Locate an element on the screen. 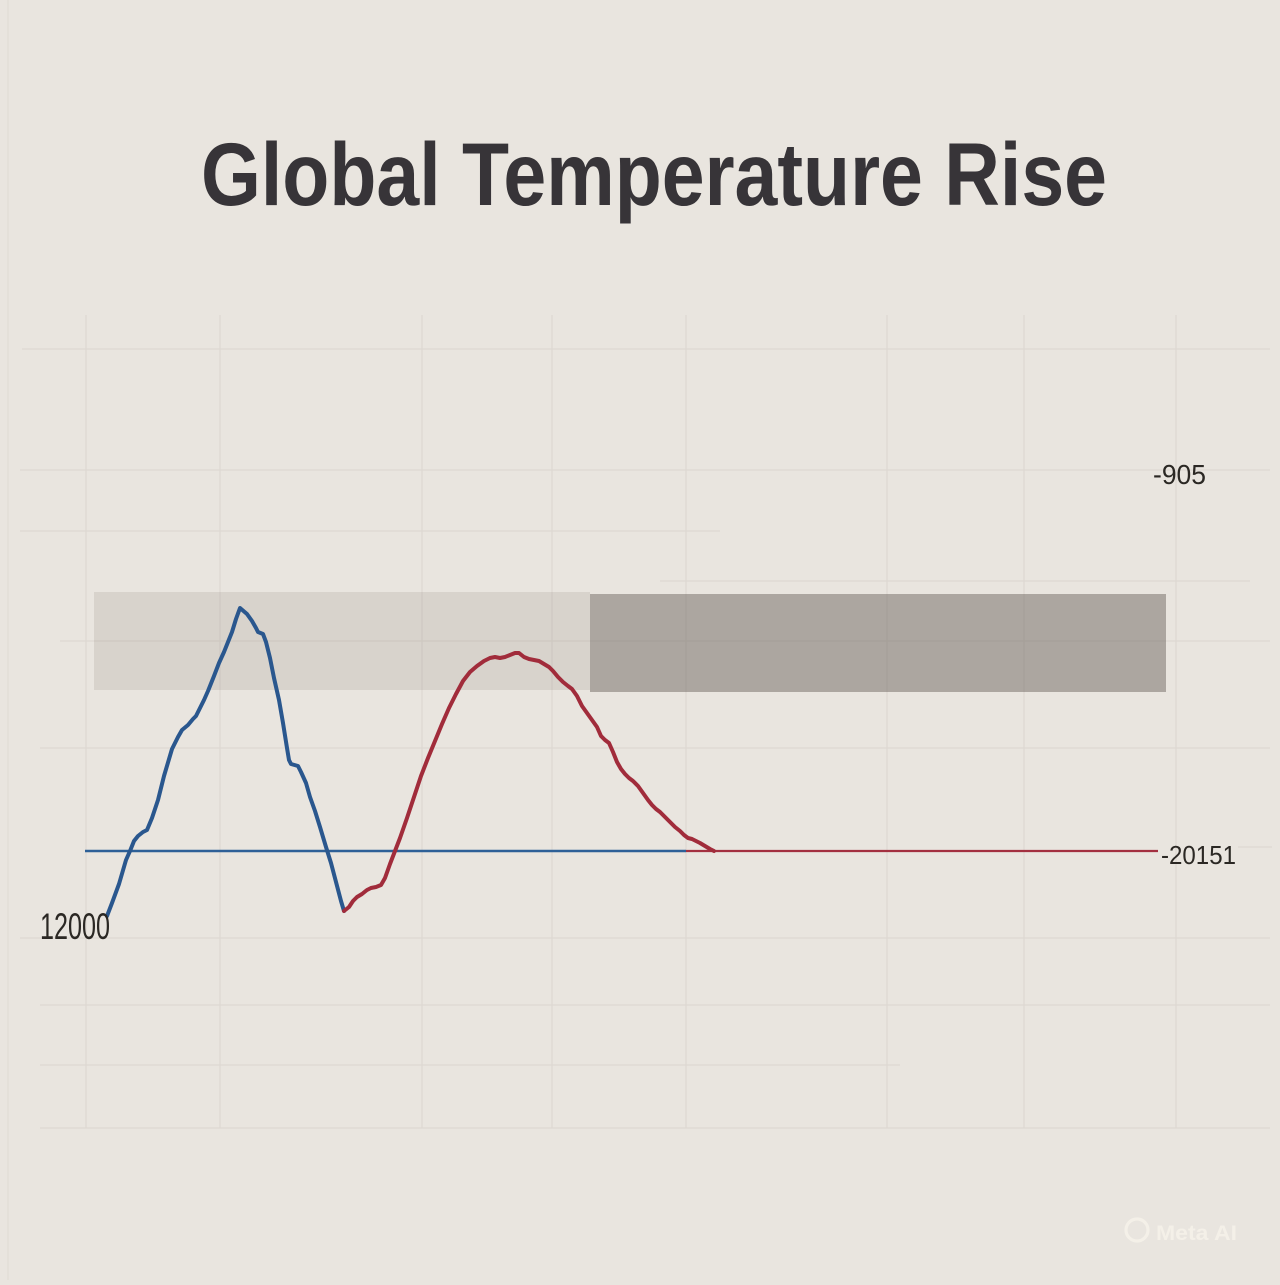 Image resolution: width=1280 pixels, height=1285 pixels. svg-text: Meta AI is located at coordinates (1196, 1233).